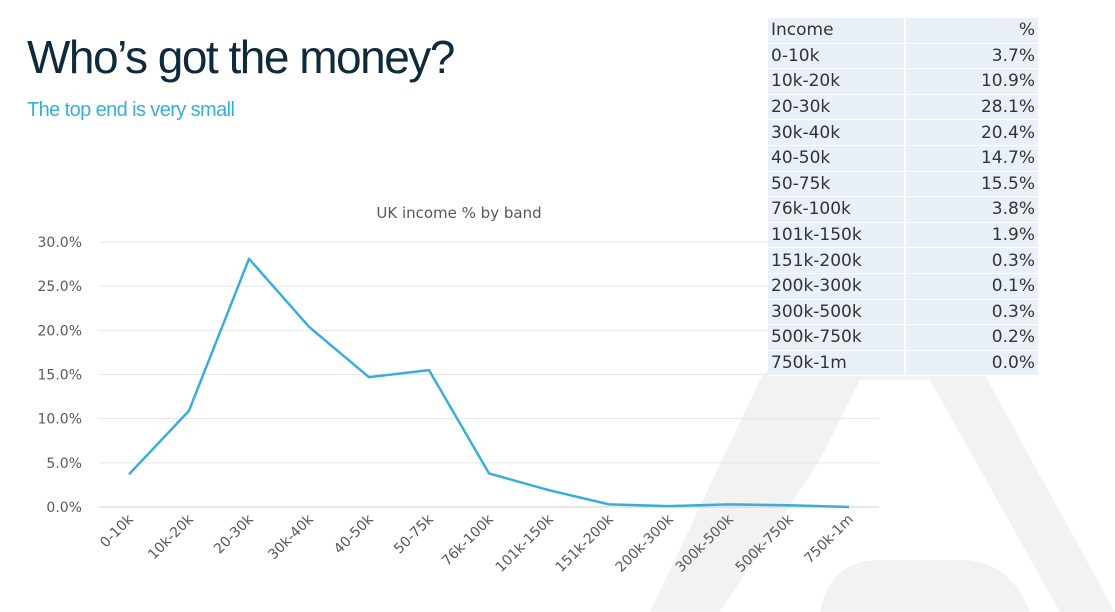 The image size is (1115, 612). I want to click on y-tick-label: 5.0%, so click(64, 464).